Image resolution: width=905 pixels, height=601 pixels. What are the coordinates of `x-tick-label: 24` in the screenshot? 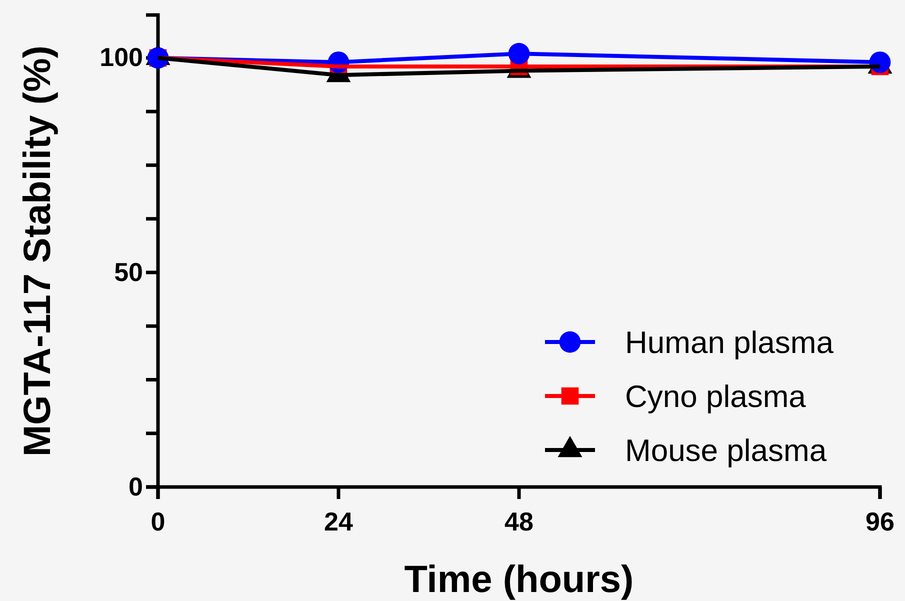 It's located at (339, 521).